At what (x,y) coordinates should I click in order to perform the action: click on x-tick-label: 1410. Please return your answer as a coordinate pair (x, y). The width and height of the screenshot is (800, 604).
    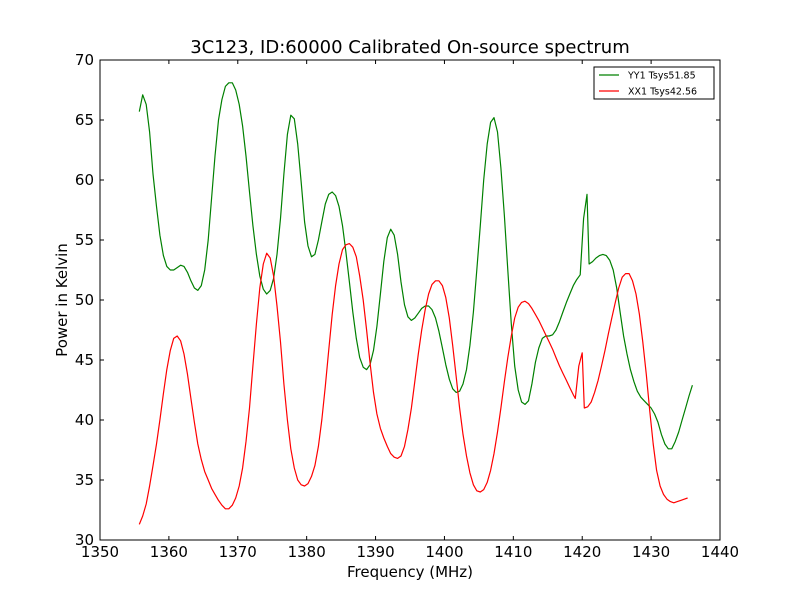
    Looking at the image, I should click on (513, 552).